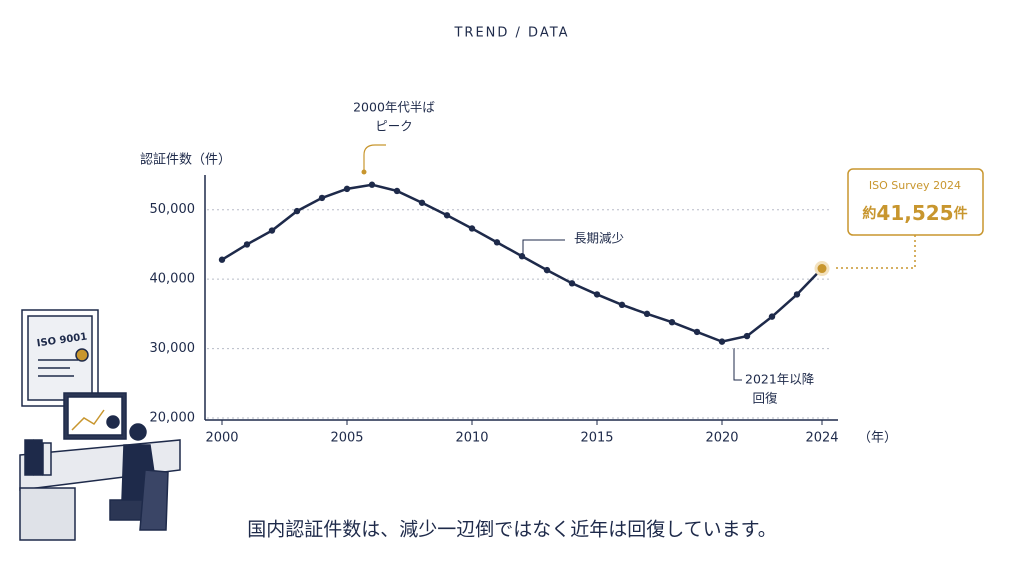 The width and height of the screenshot is (1024, 576). Describe the element at coordinates (471, 438) in the screenshot. I see `x-tick-label: 2010` at that location.